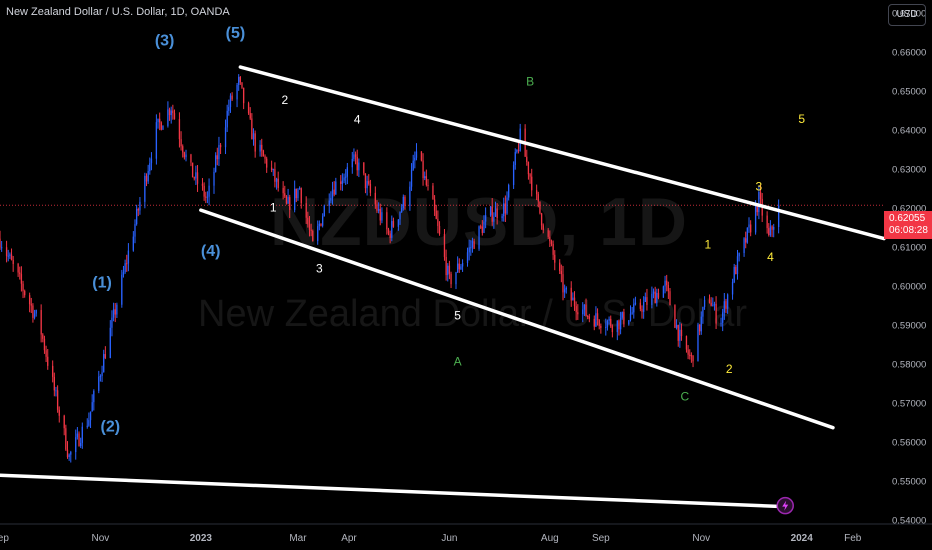 Image resolution: width=932 pixels, height=550 pixels. What do you see at coordinates (909, 520) in the screenshot?
I see `y-tick-label: 0.54000` at bounding box center [909, 520].